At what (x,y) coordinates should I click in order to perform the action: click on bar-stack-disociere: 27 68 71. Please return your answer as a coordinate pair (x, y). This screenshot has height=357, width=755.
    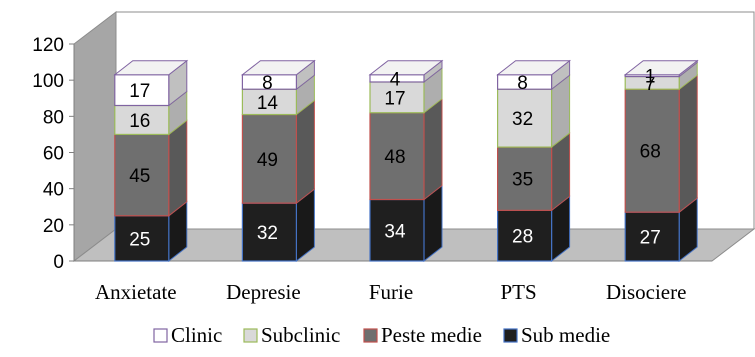
    Looking at the image, I should click on (661, 161).